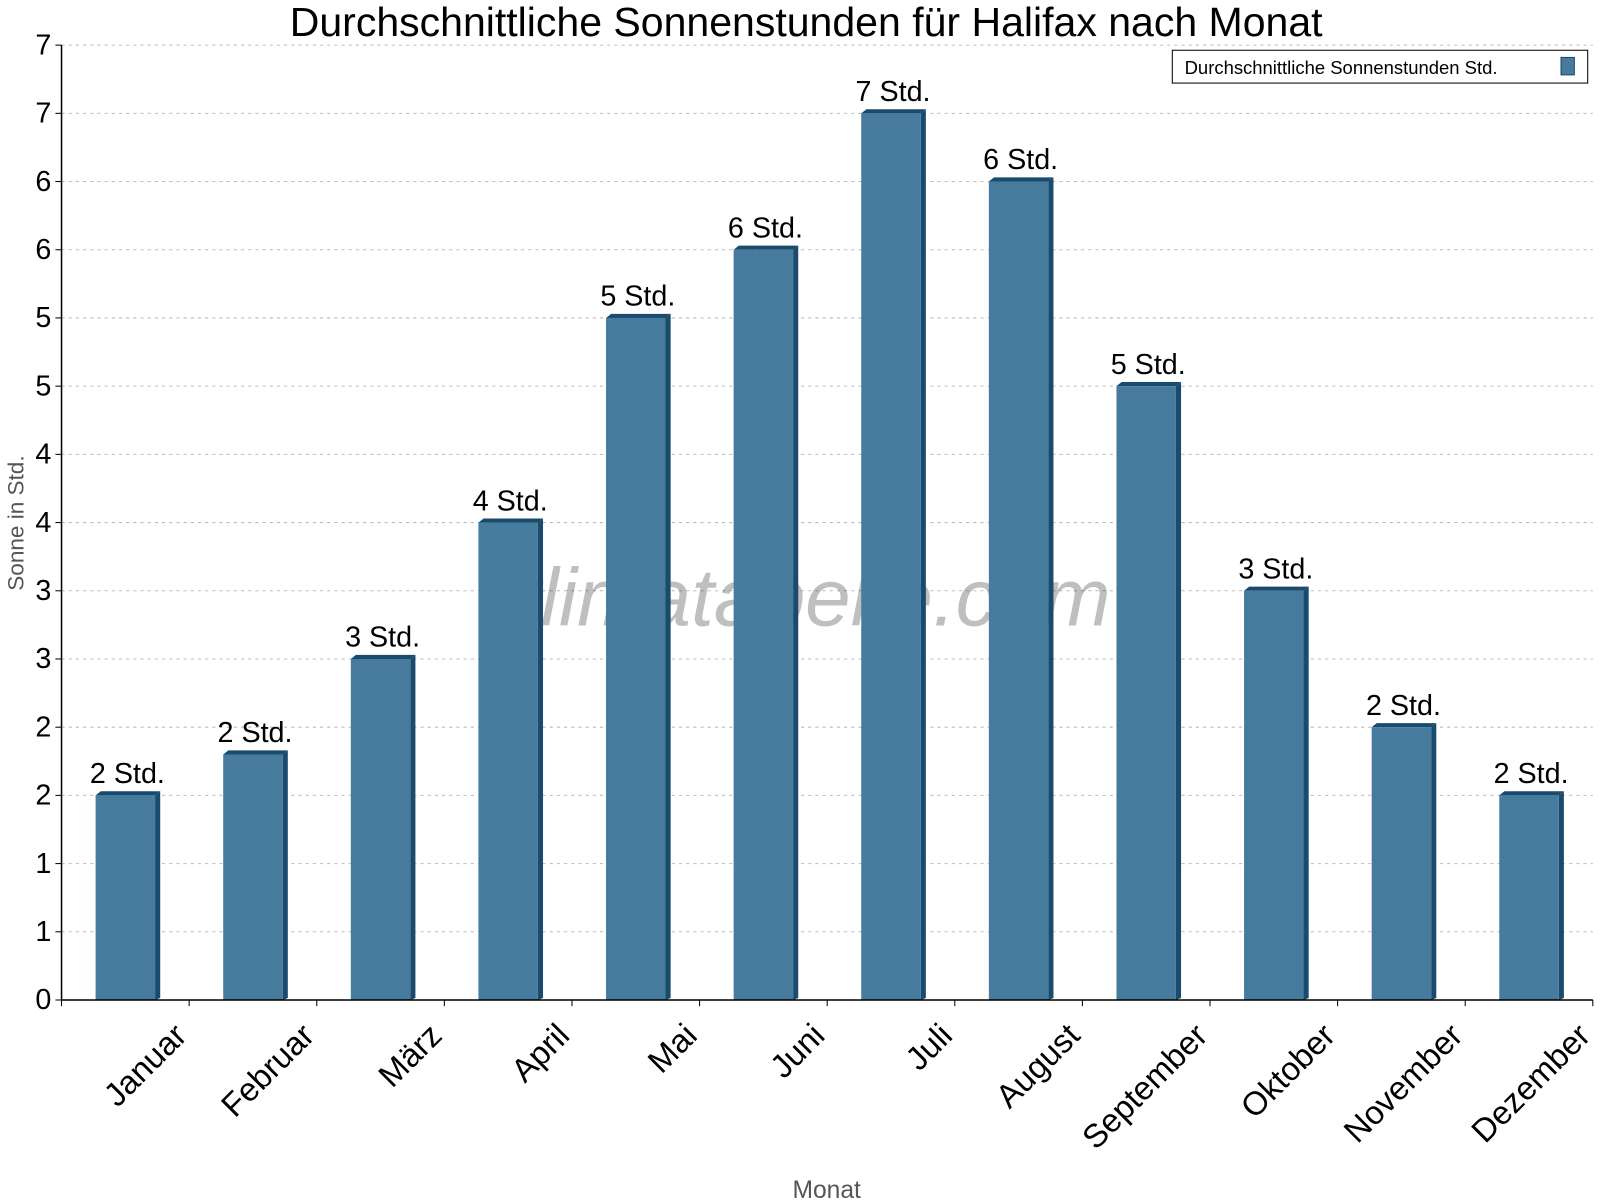 The image size is (1600, 1200). What do you see at coordinates (16, 522) in the screenshot?
I see `y-axis-label: Sonne in Std.` at bounding box center [16, 522].